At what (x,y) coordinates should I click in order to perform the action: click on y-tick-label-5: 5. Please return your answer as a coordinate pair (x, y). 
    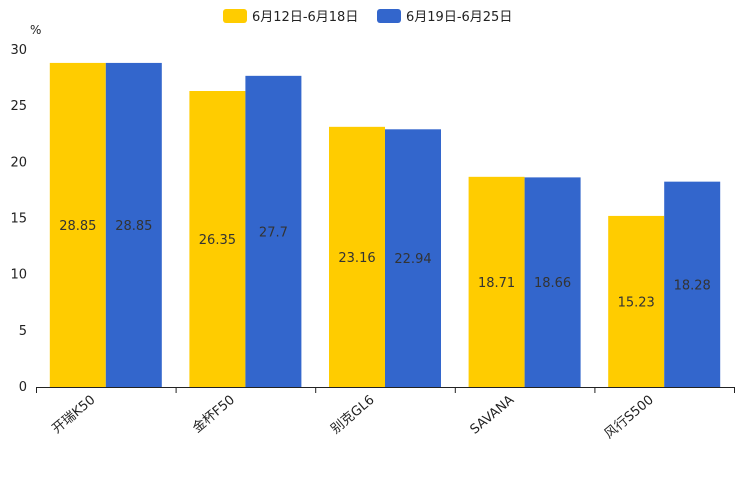
    Looking at the image, I should click on (23, 331).